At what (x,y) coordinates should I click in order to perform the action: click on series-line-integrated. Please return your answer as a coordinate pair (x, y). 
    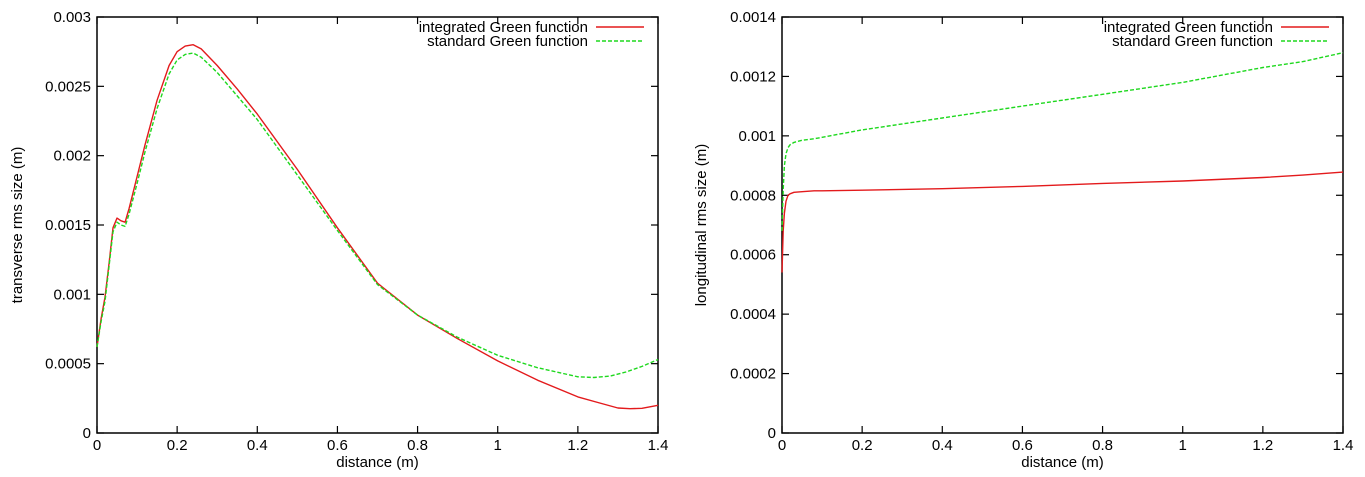
    Looking at the image, I should click on (1062, 222).